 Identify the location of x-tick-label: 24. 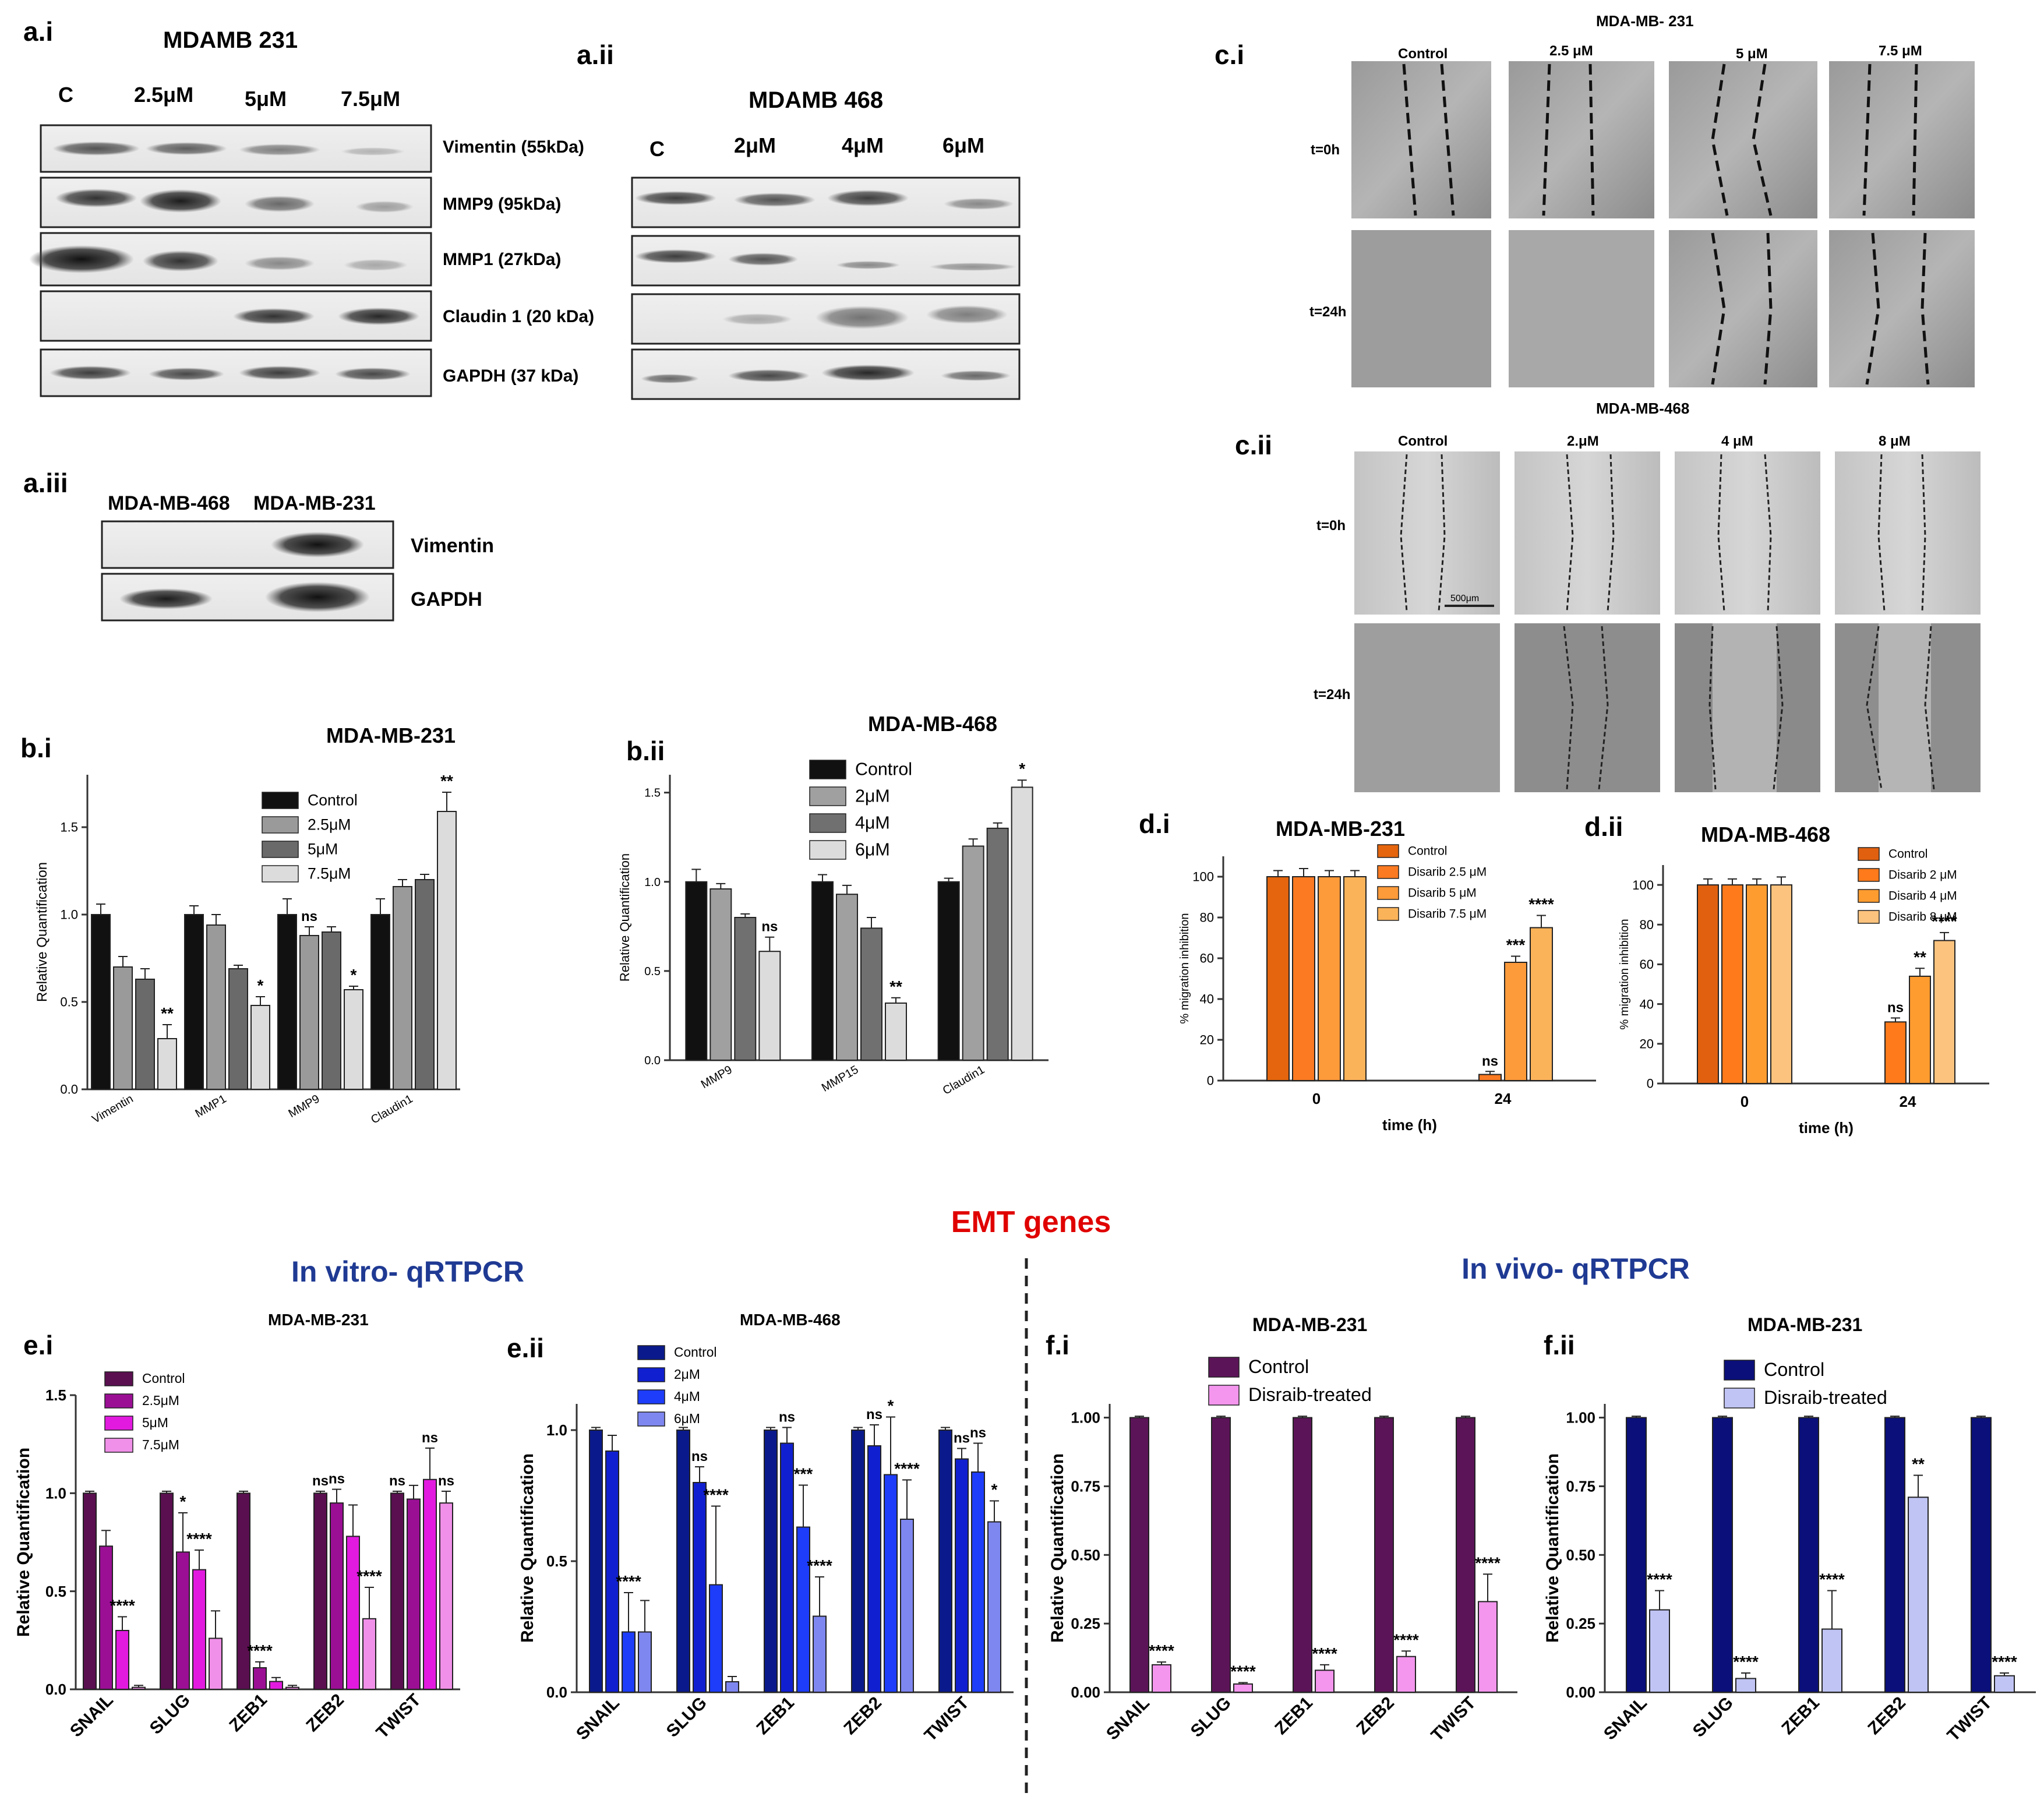
(1503, 1098).